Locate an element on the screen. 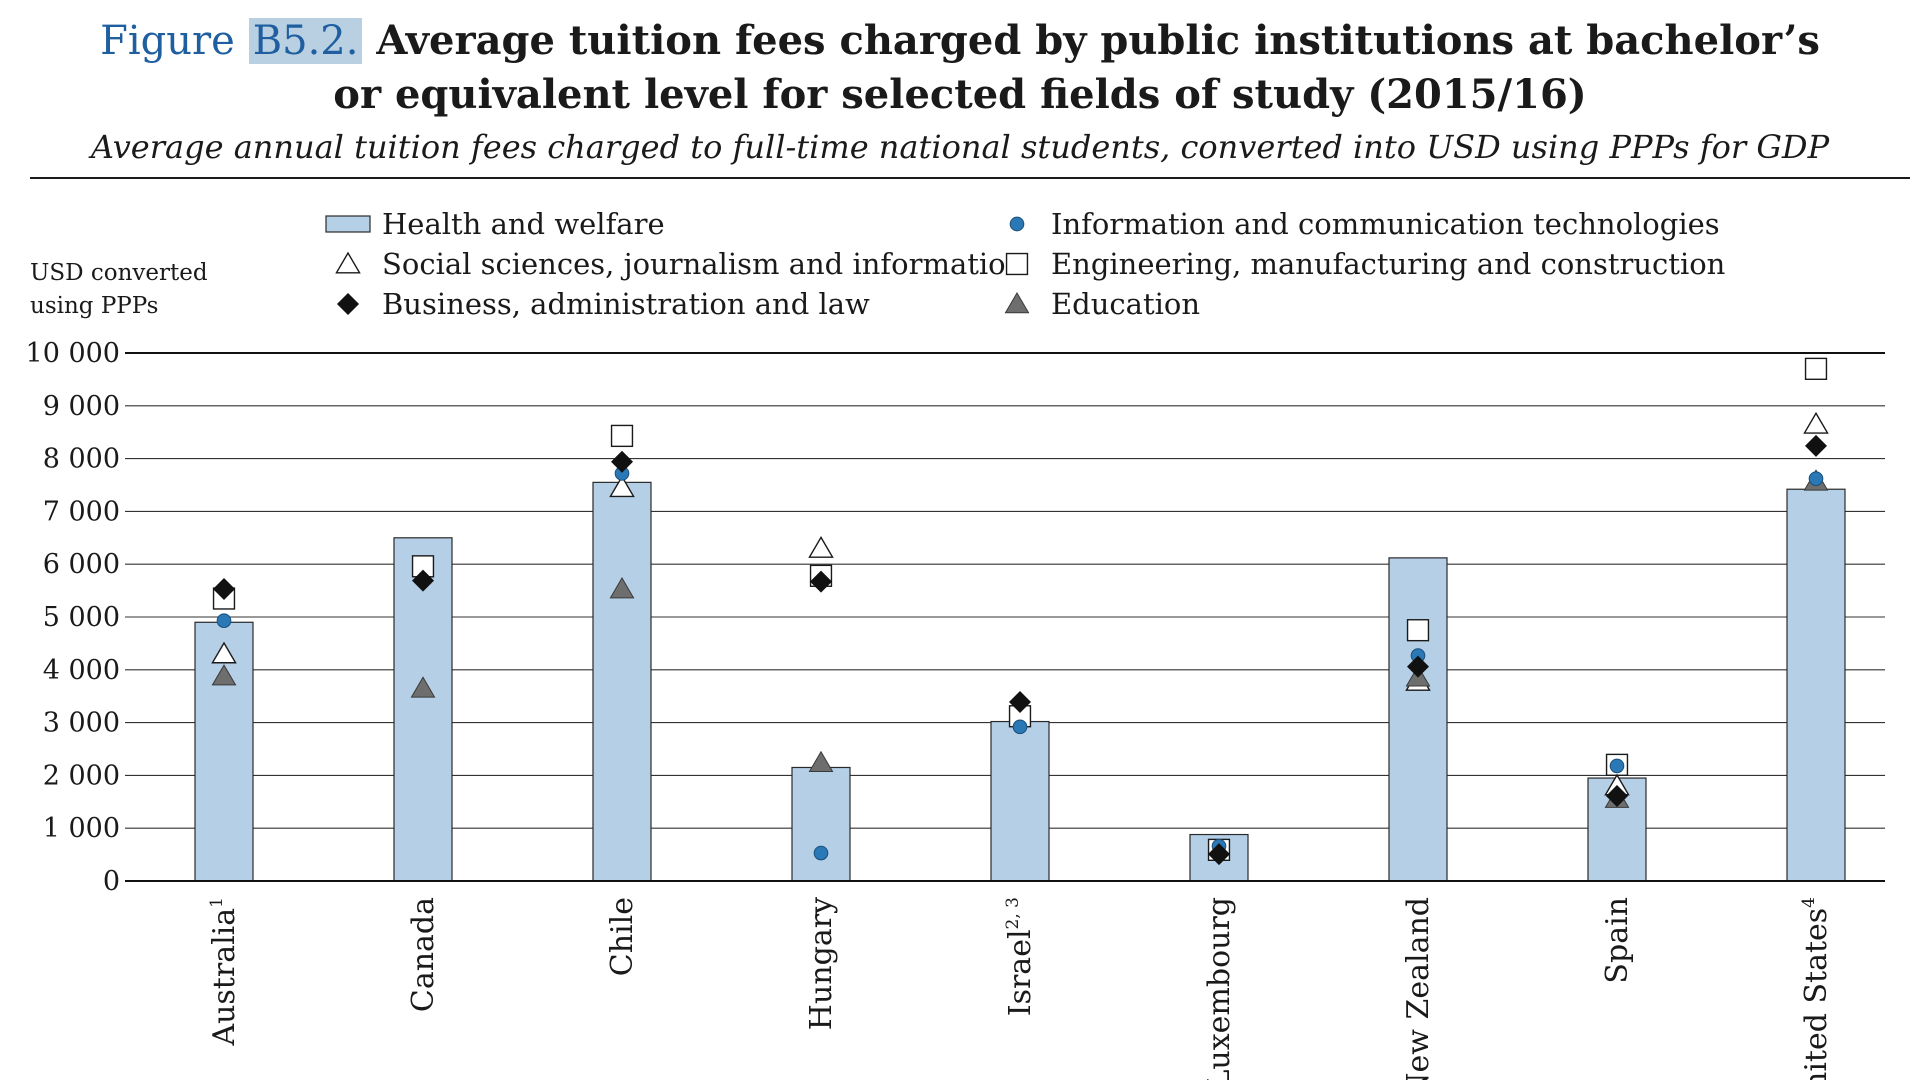 The image size is (1920, 1080). category-name: Luxembourg is located at coordinates (1219, 988).